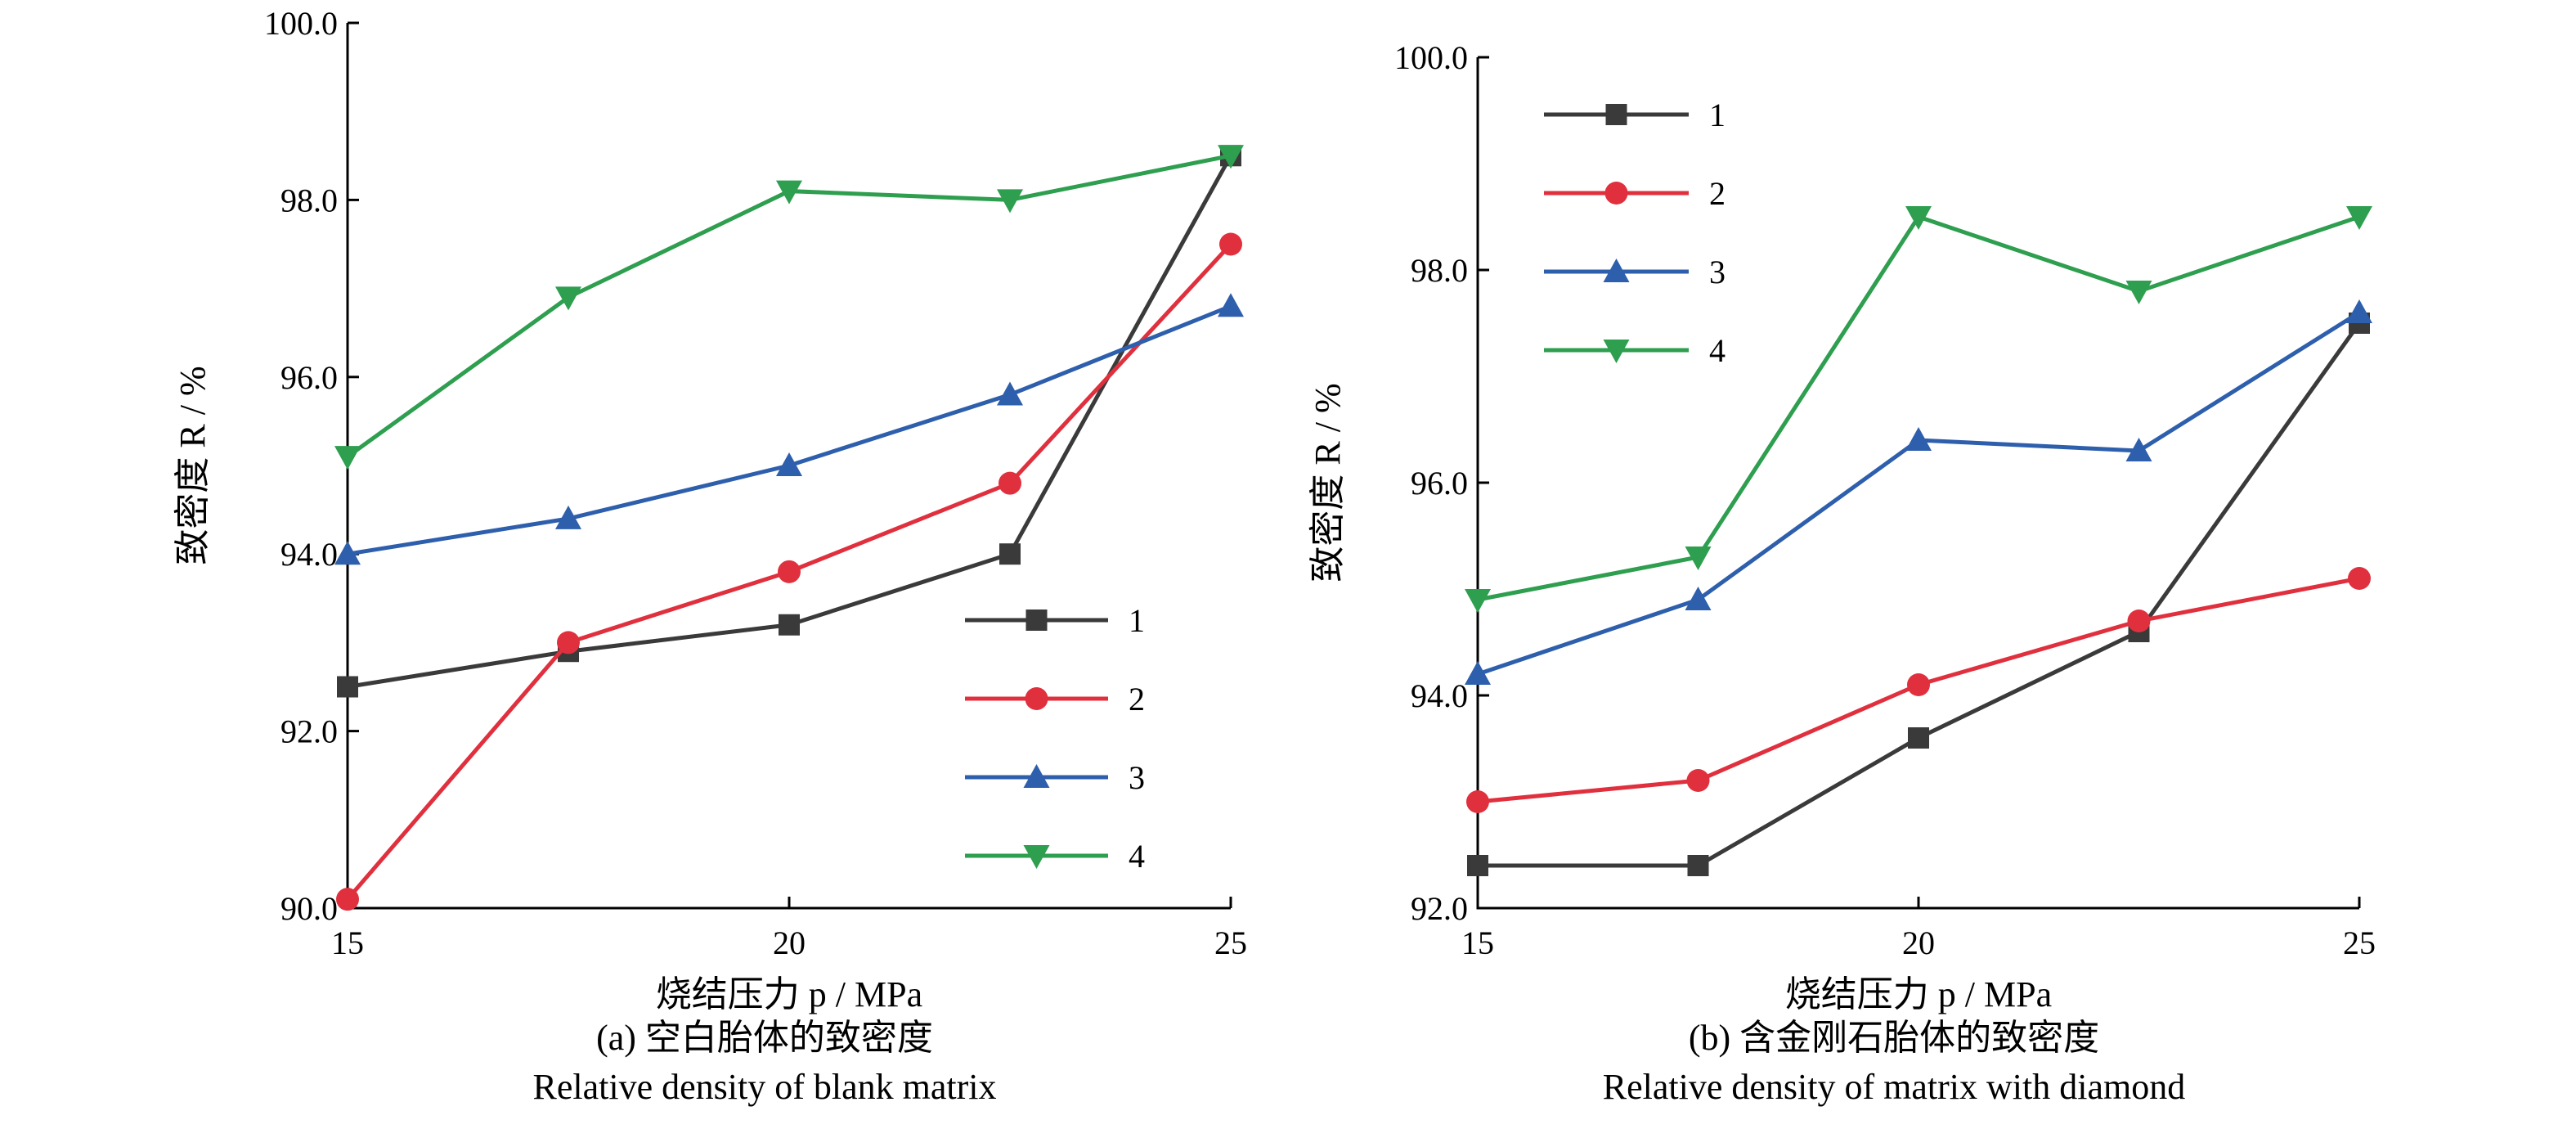 This screenshot has height=1129, width=2576. What do you see at coordinates (765, 1087) in the screenshot?
I see `panel-caption-en: Relative density of blank matrix` at bounding box center [765, 1087].